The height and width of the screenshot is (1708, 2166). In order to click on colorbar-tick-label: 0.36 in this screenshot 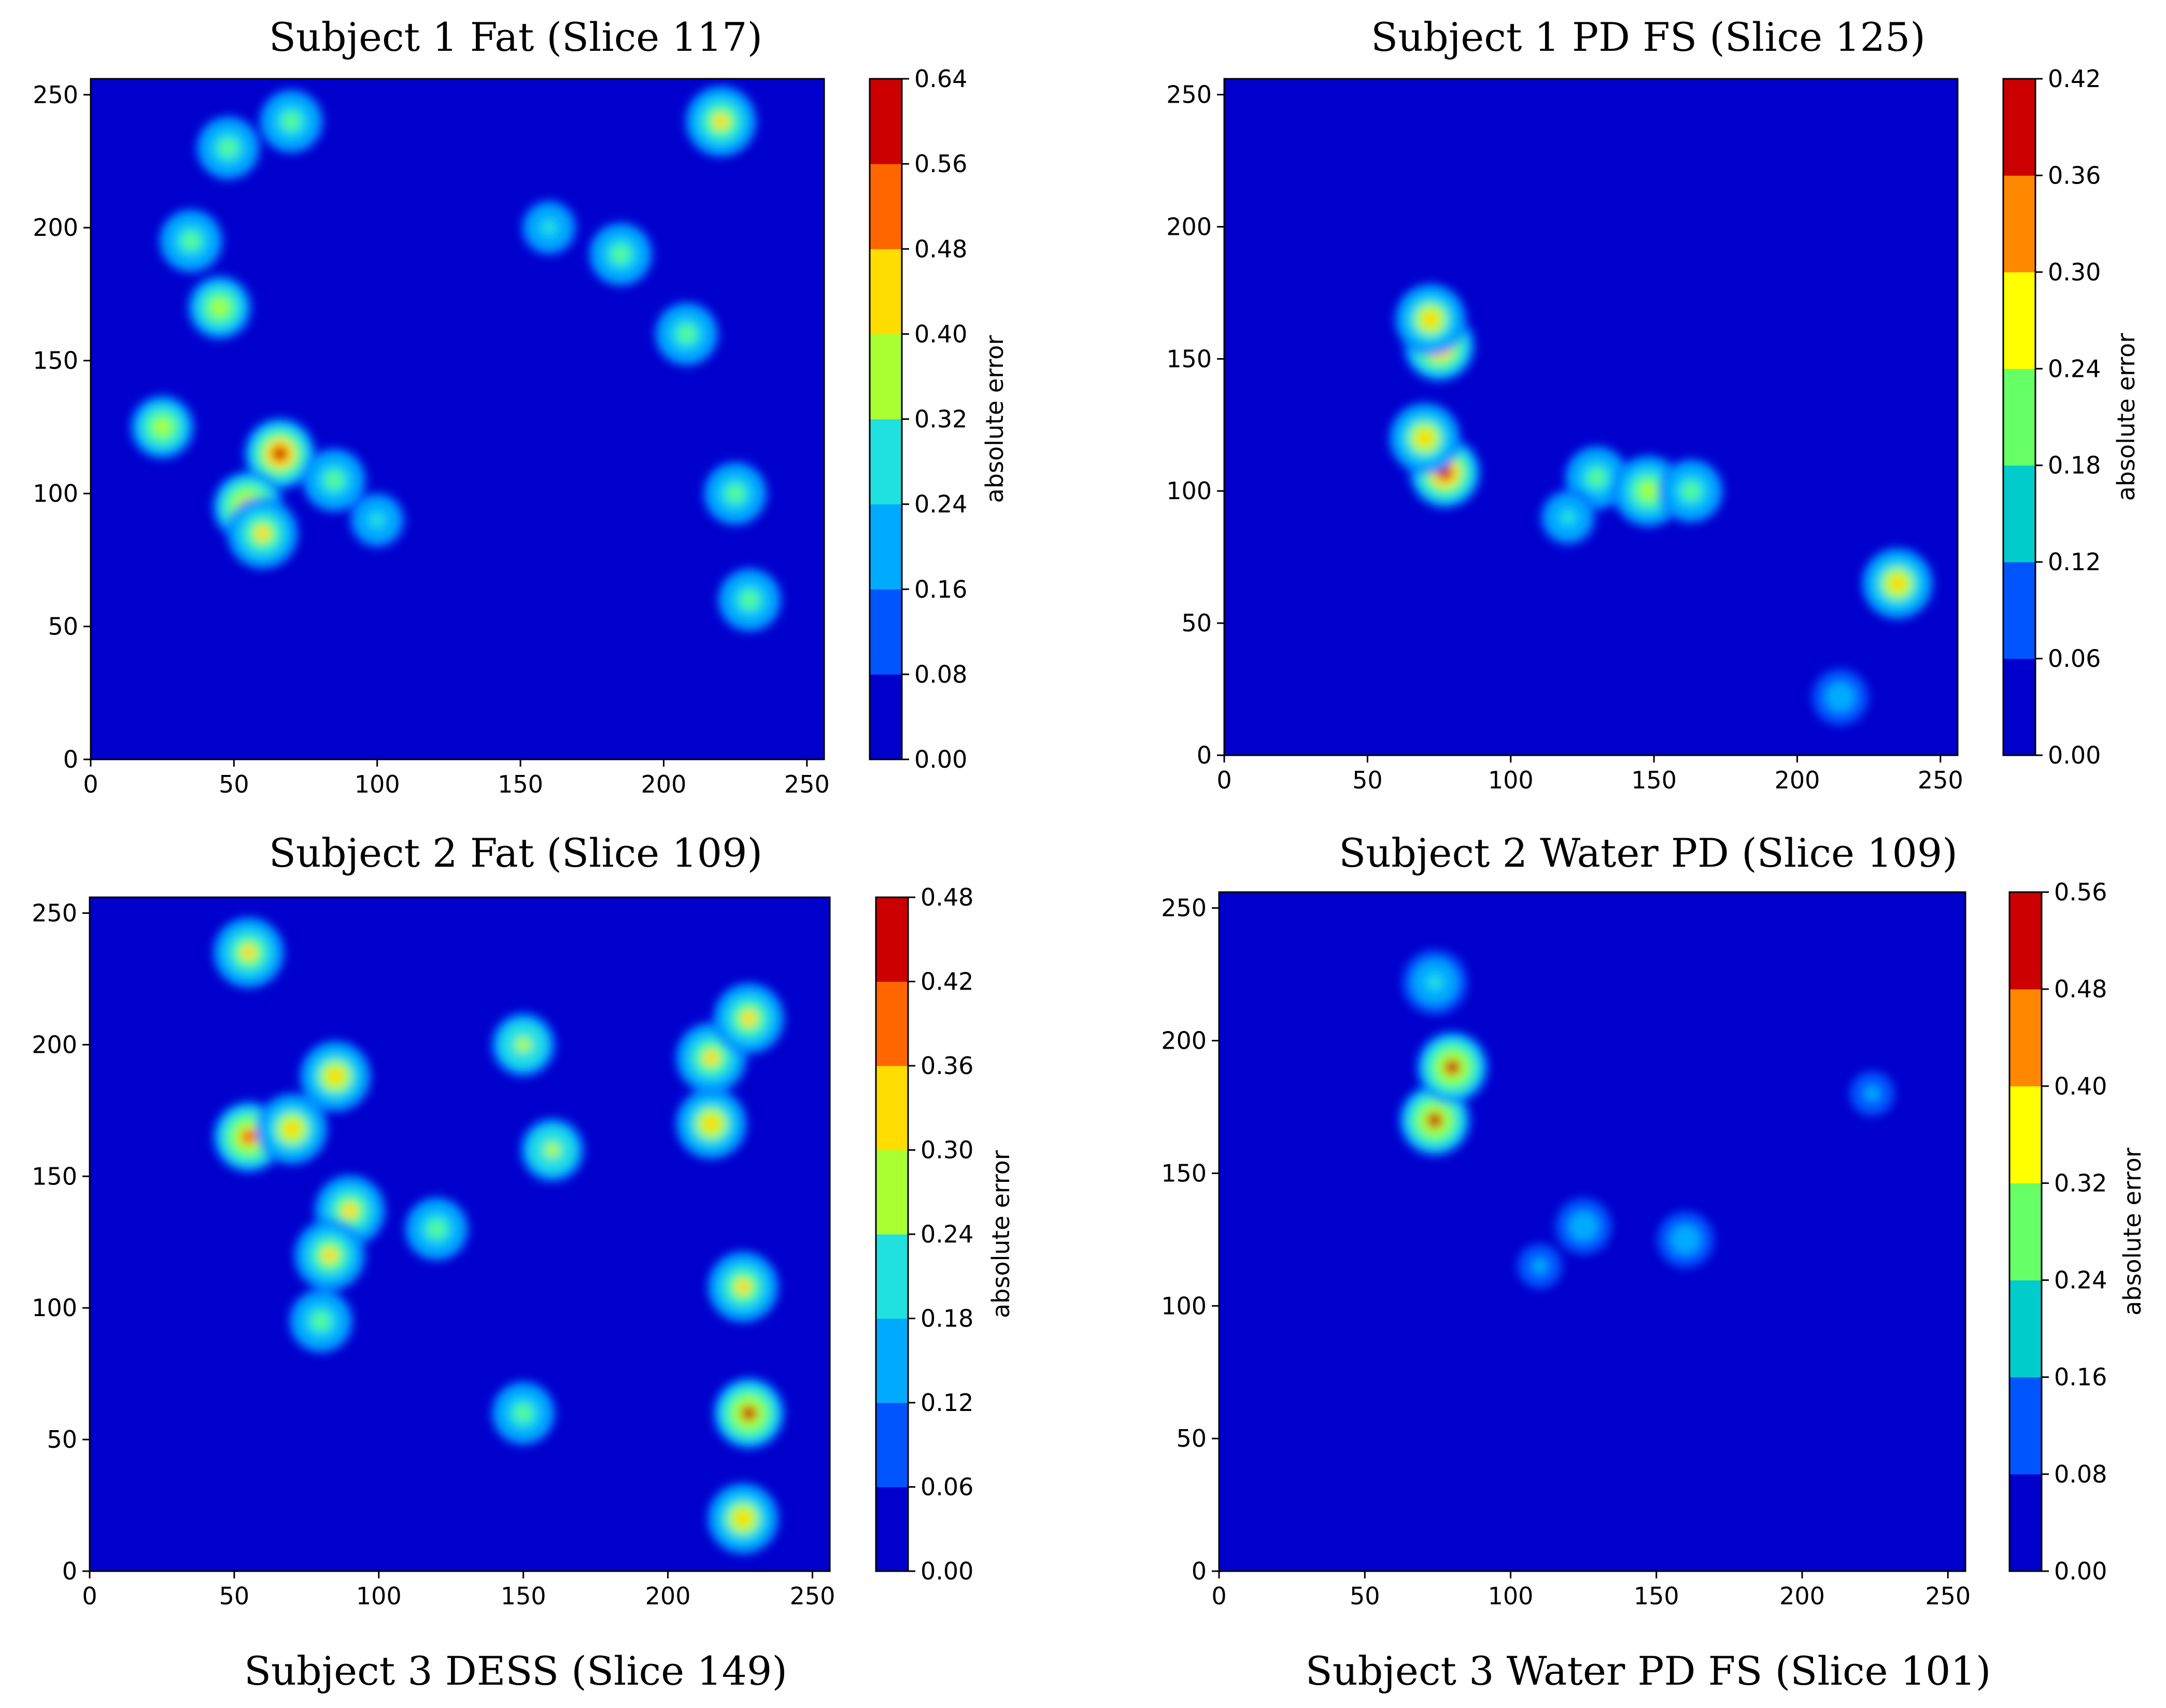, I will do `click(947, 1066)`.